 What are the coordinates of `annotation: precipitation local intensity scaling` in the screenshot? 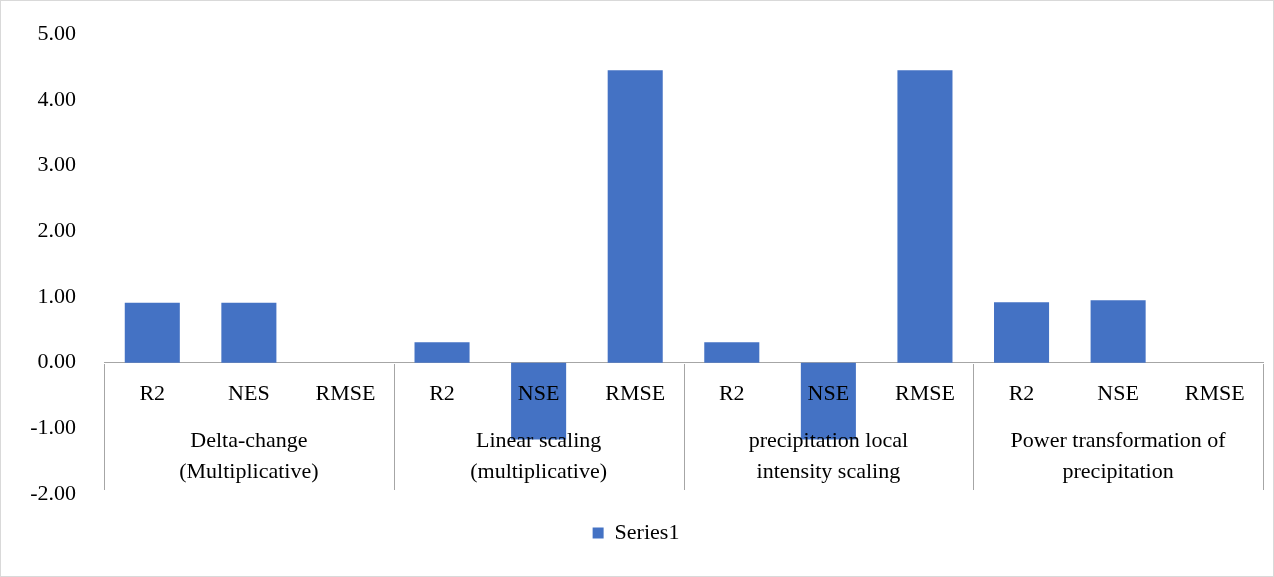 It's located at (828, 455).